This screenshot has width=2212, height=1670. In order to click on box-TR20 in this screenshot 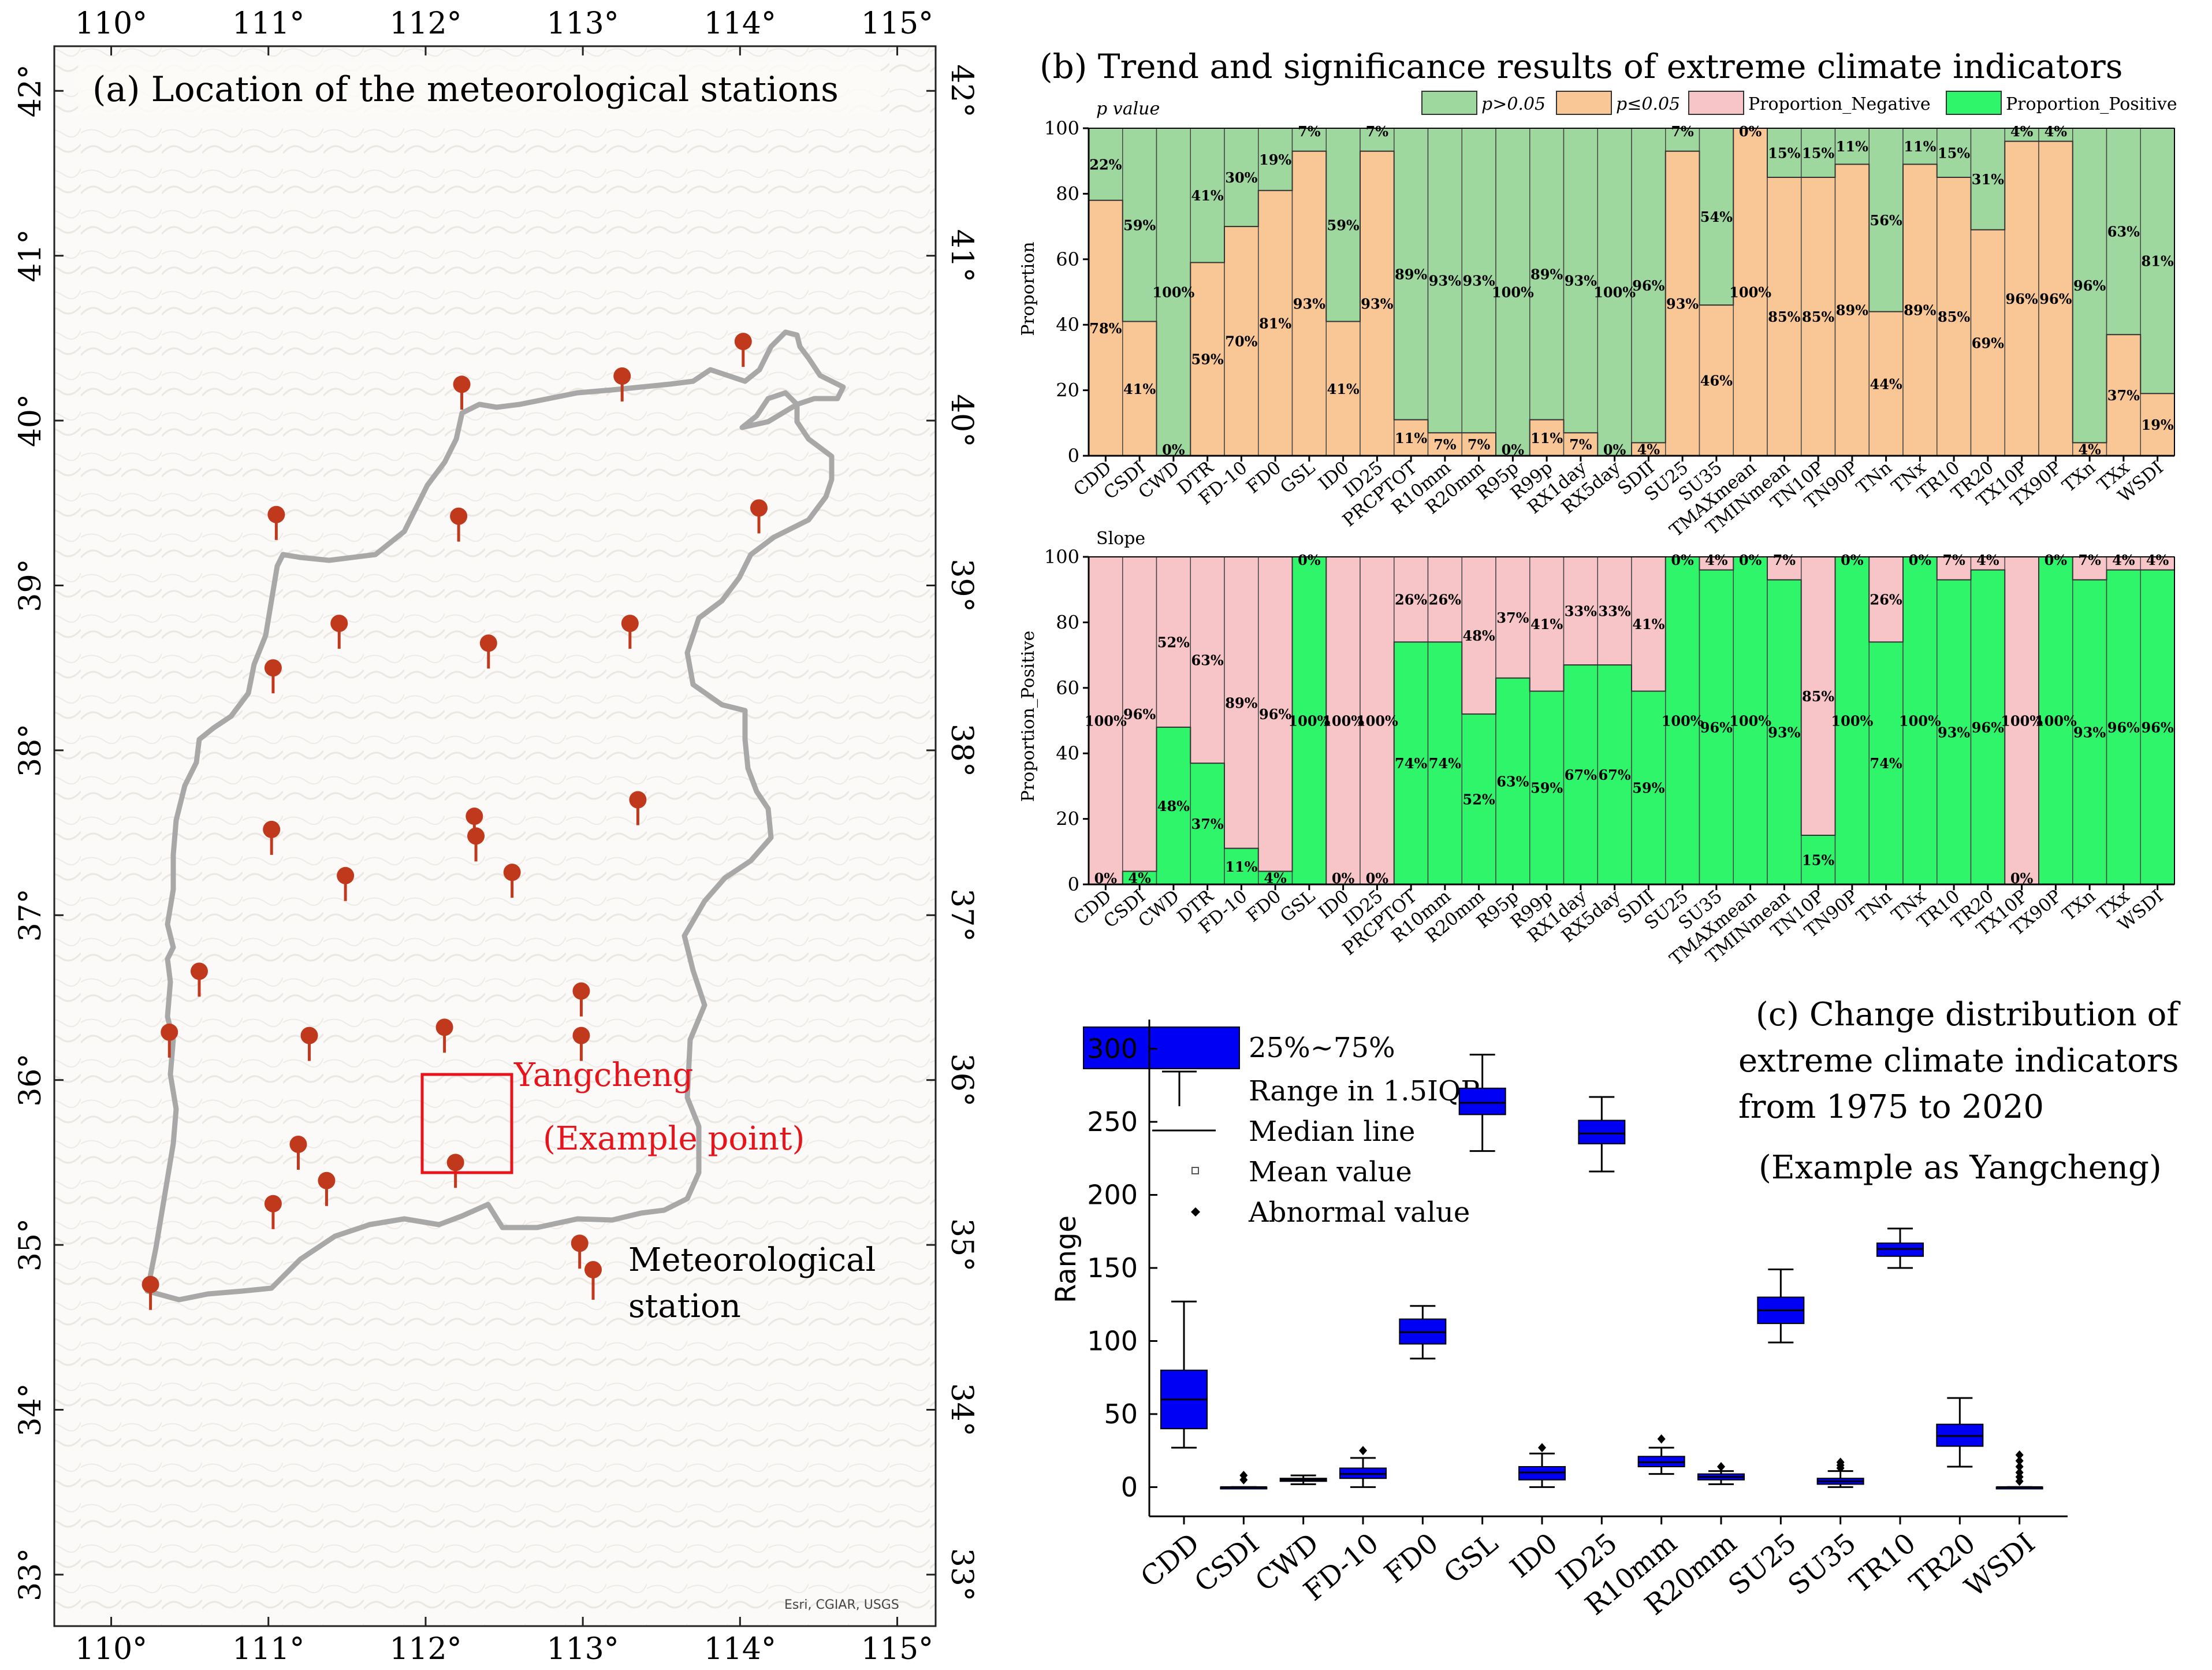, I will do `click(1960, 1432)`.